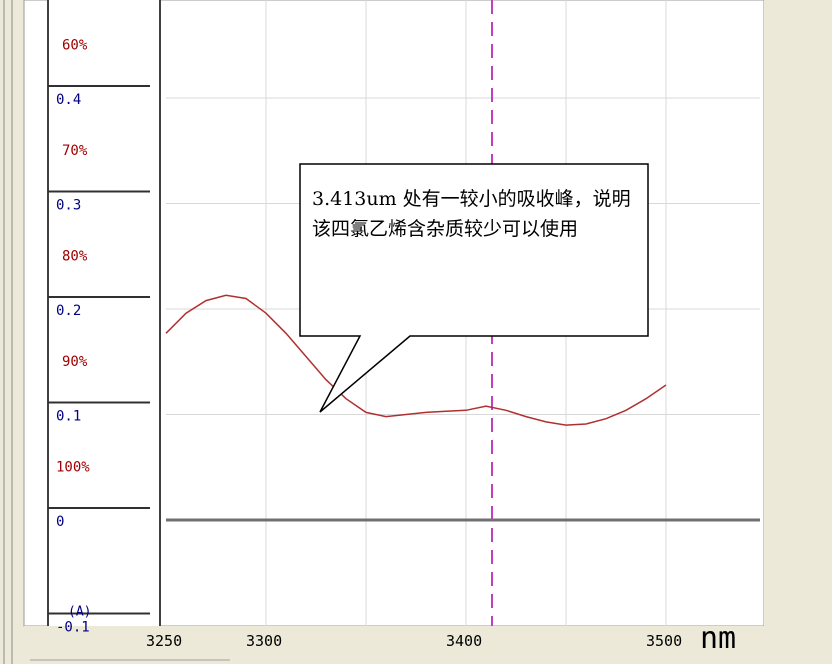 The height and width of the screenshot is (664, 832). I want to click on bottom-frame, so click(394, 645).